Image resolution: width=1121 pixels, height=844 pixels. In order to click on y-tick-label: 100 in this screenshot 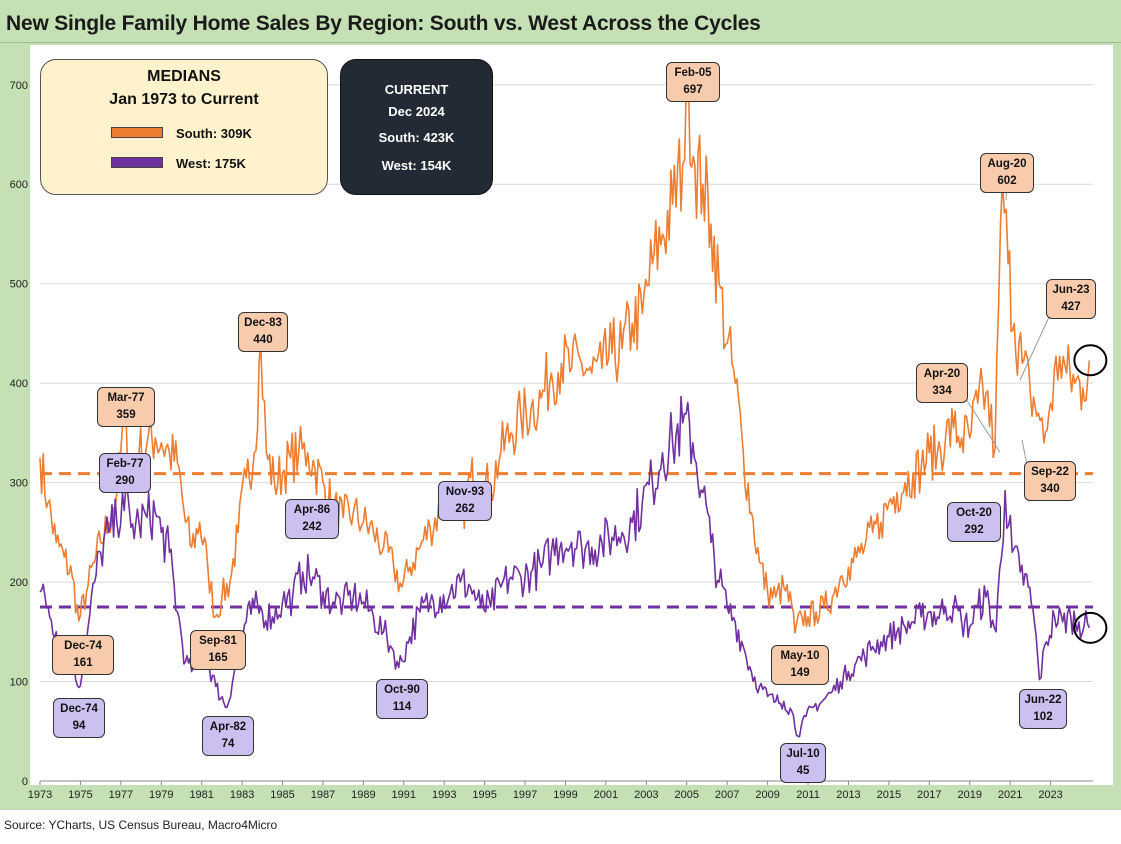, I will do `click(19, 683)`.